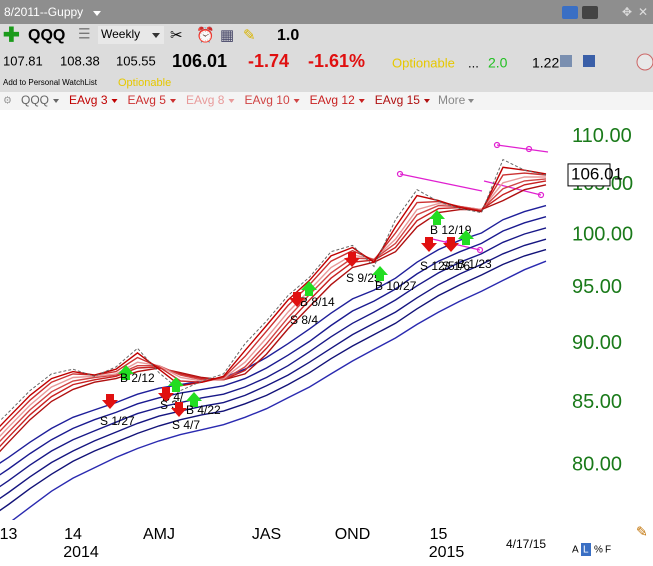 This screenshot has height=566, width=653. What do you see at coordinates (120, 34) in the screenshot?
I see `period: Weekly` at bounding box center [120, 34].